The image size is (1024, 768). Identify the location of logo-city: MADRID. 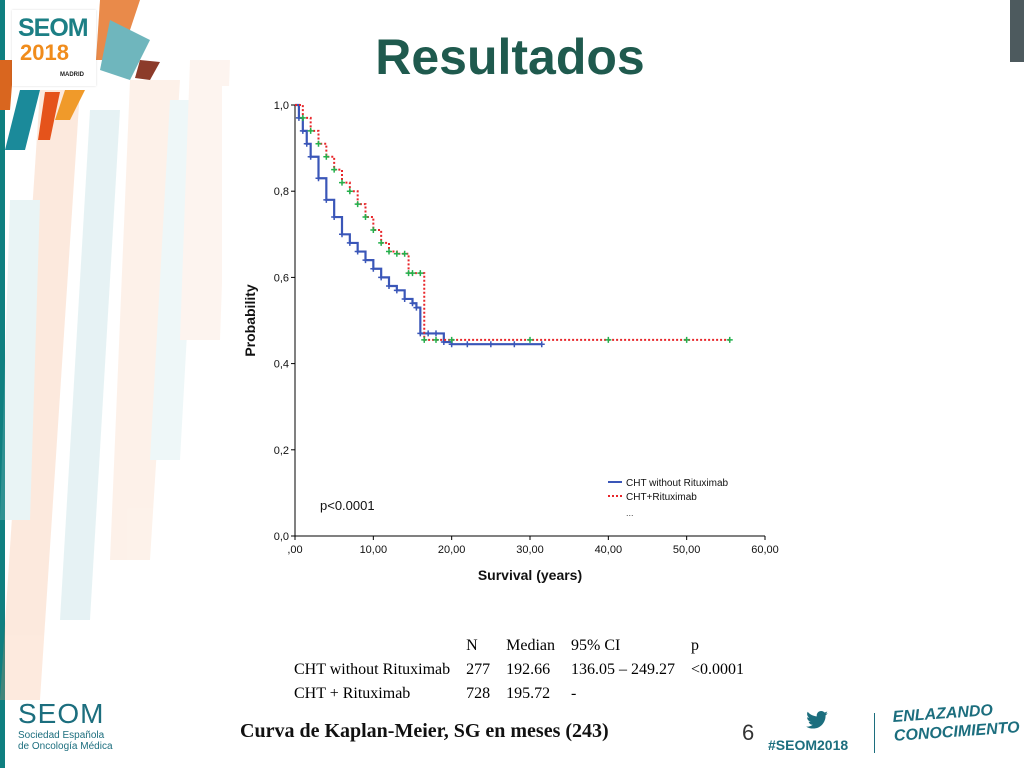
(72, 75).